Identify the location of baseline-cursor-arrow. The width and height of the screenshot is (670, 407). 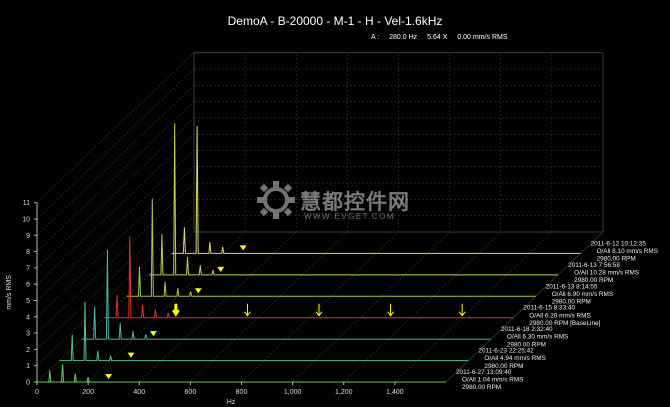
(175, 313).